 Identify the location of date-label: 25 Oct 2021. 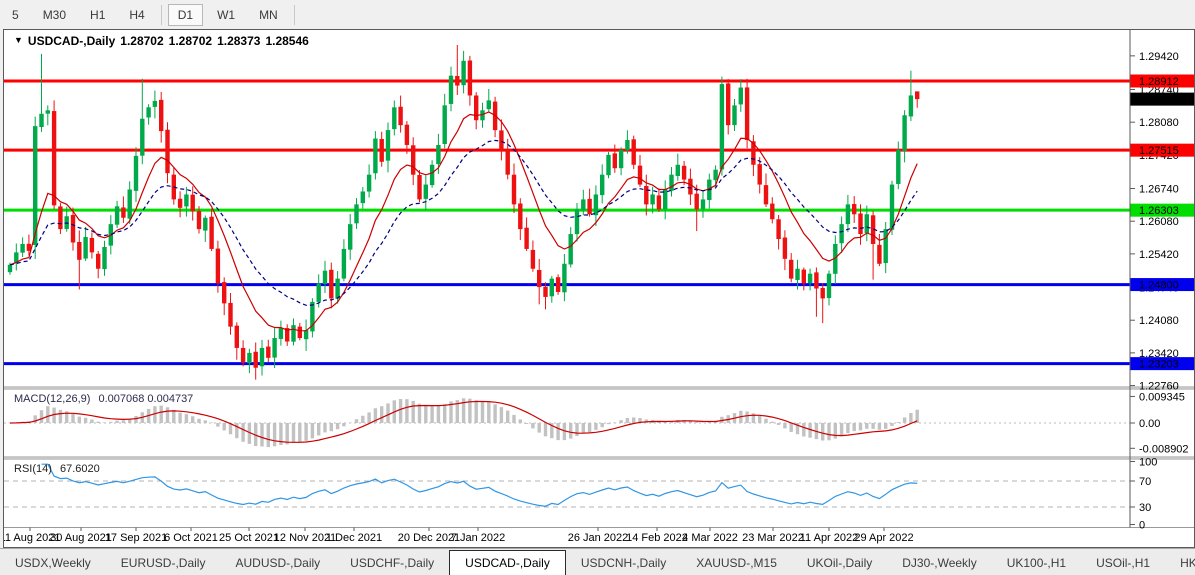
(249, 538).